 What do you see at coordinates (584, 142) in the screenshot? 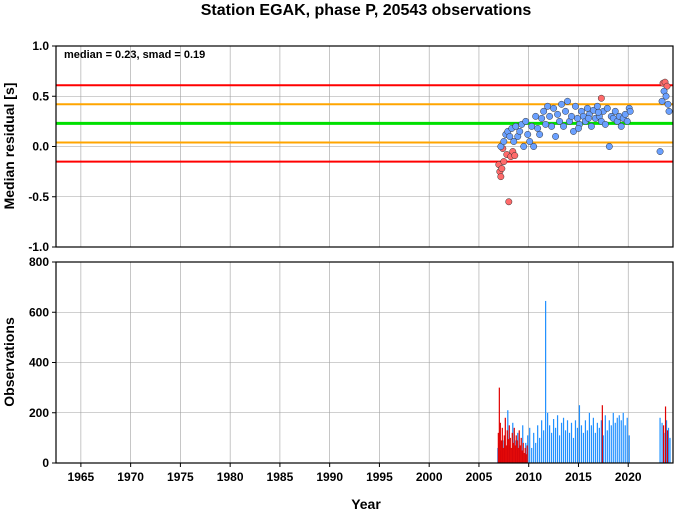
I see `residual-points` at bounding box center [584, 142].